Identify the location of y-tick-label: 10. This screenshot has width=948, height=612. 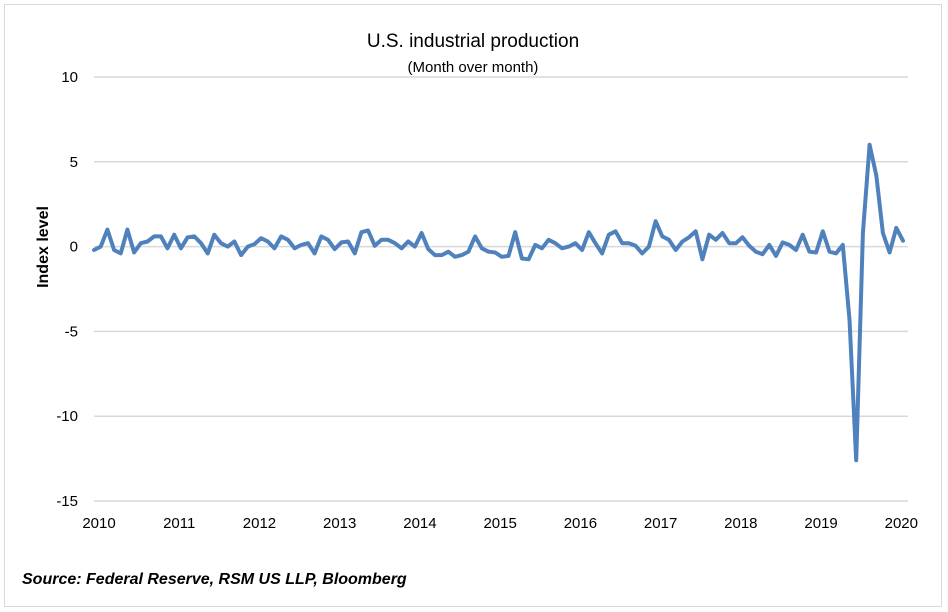
(69, 77).